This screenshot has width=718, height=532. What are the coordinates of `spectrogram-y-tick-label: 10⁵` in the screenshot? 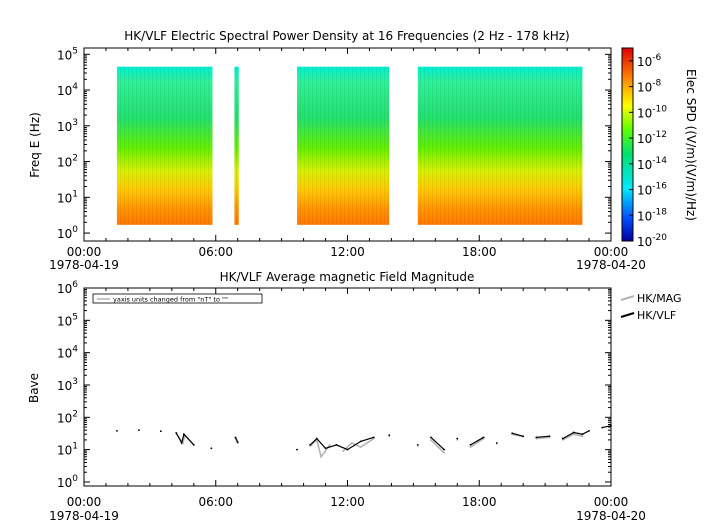 It's located at (67, 54).